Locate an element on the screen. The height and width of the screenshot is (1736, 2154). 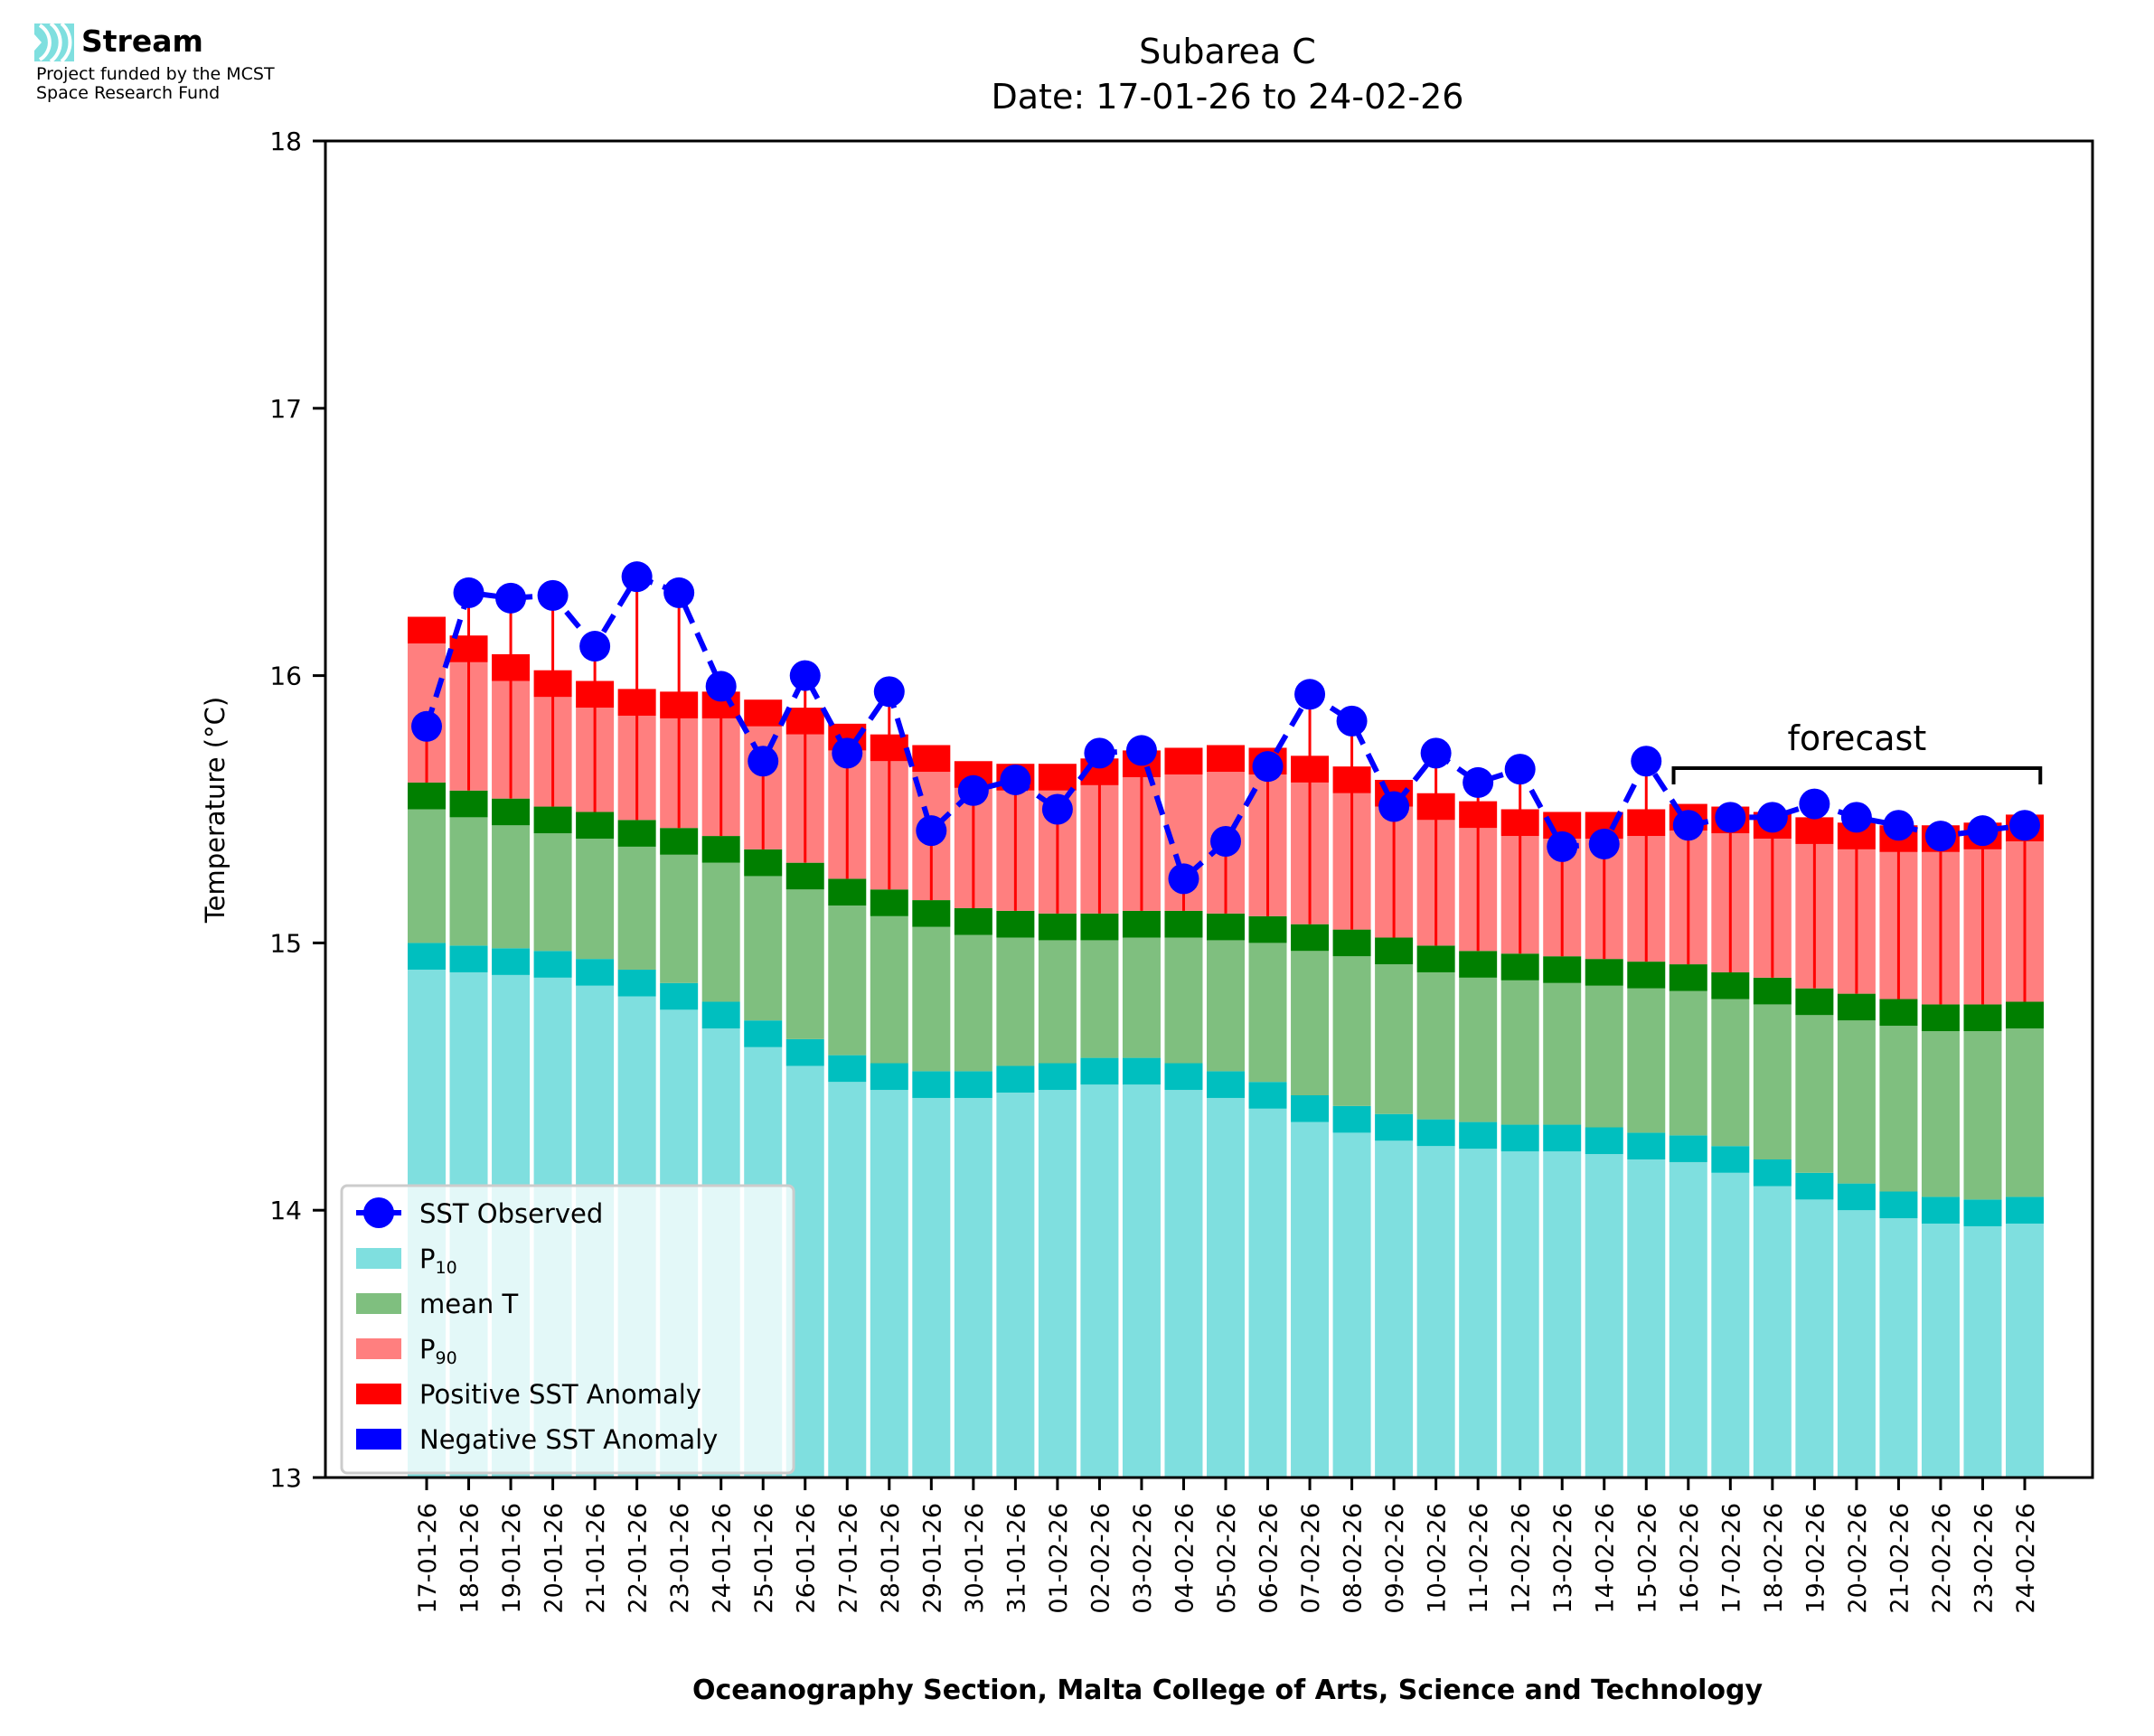
logo-line-1: Project funded by the MCST is located at coordinates (155, 74).